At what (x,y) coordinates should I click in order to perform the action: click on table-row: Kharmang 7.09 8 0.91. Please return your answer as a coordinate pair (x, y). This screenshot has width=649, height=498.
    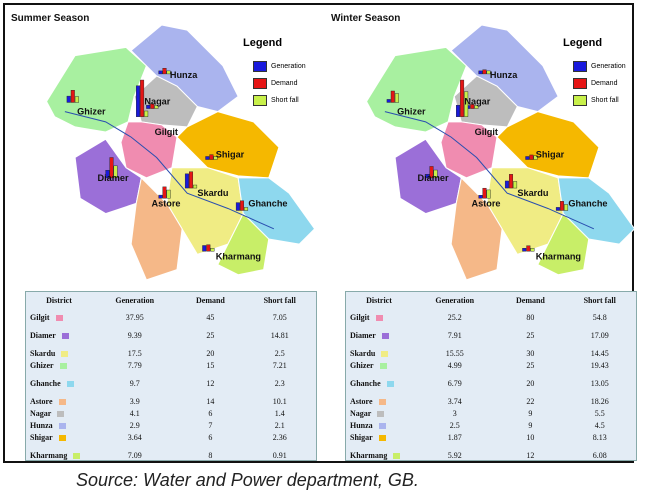
    Looking at the image, I should click on (171, 452).